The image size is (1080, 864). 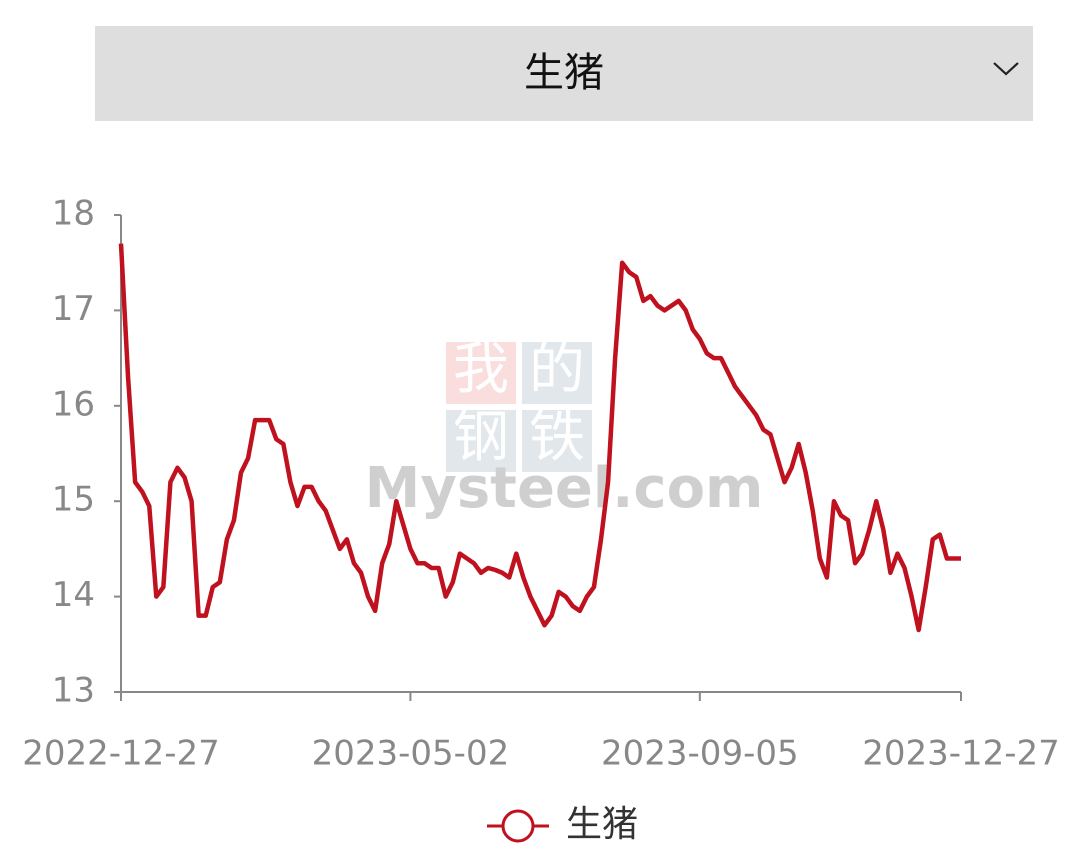 I want to click on y-tick-label: 16, so click(x=73, y=404).